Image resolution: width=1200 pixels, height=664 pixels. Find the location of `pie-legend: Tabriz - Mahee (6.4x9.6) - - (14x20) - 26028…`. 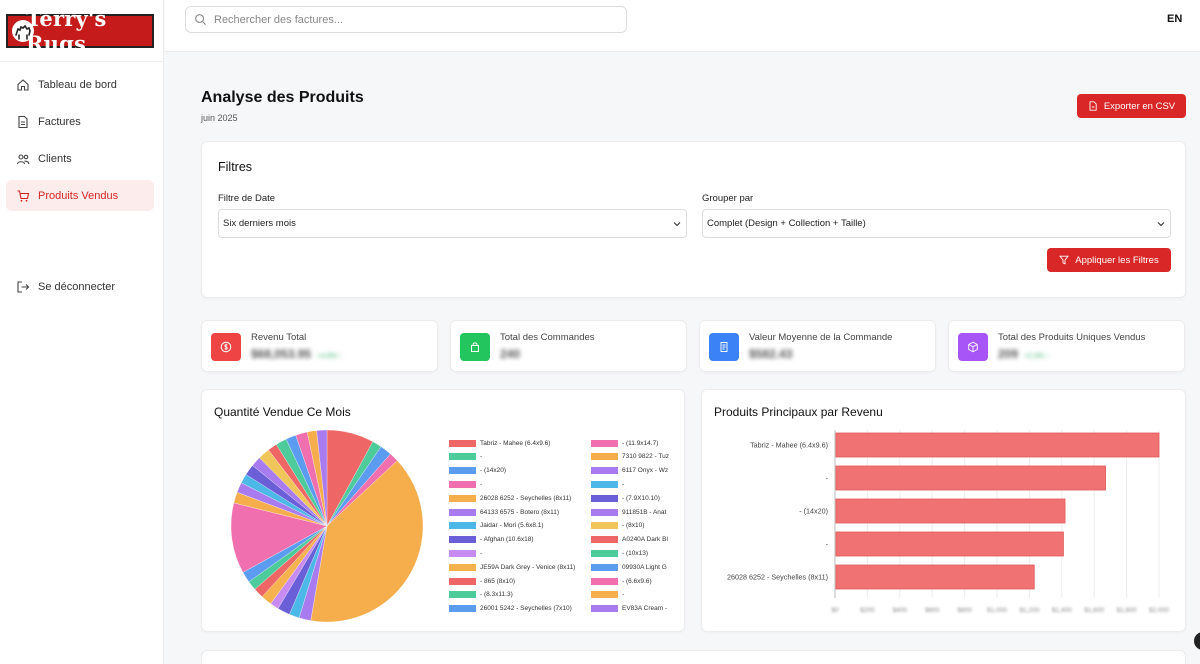

pie-legend: Tabriz - Mahee (6.4x9.6) - - (14x20) - 26028… is located at coordinates (564, 528).